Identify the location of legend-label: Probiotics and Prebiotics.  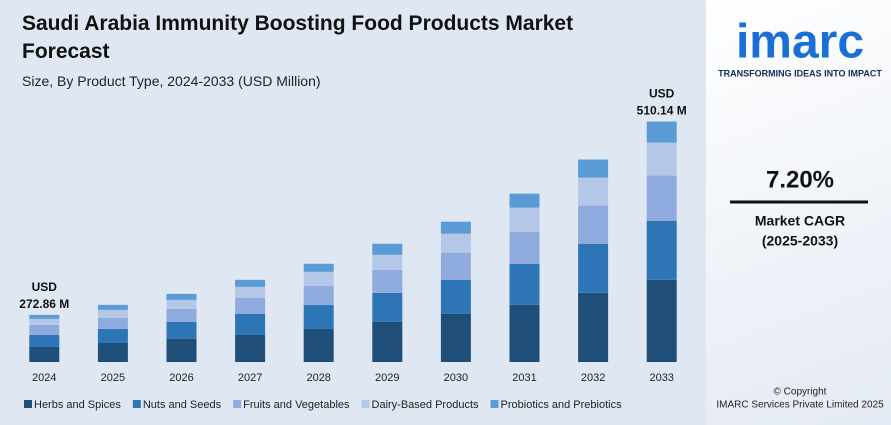
(562, 405).